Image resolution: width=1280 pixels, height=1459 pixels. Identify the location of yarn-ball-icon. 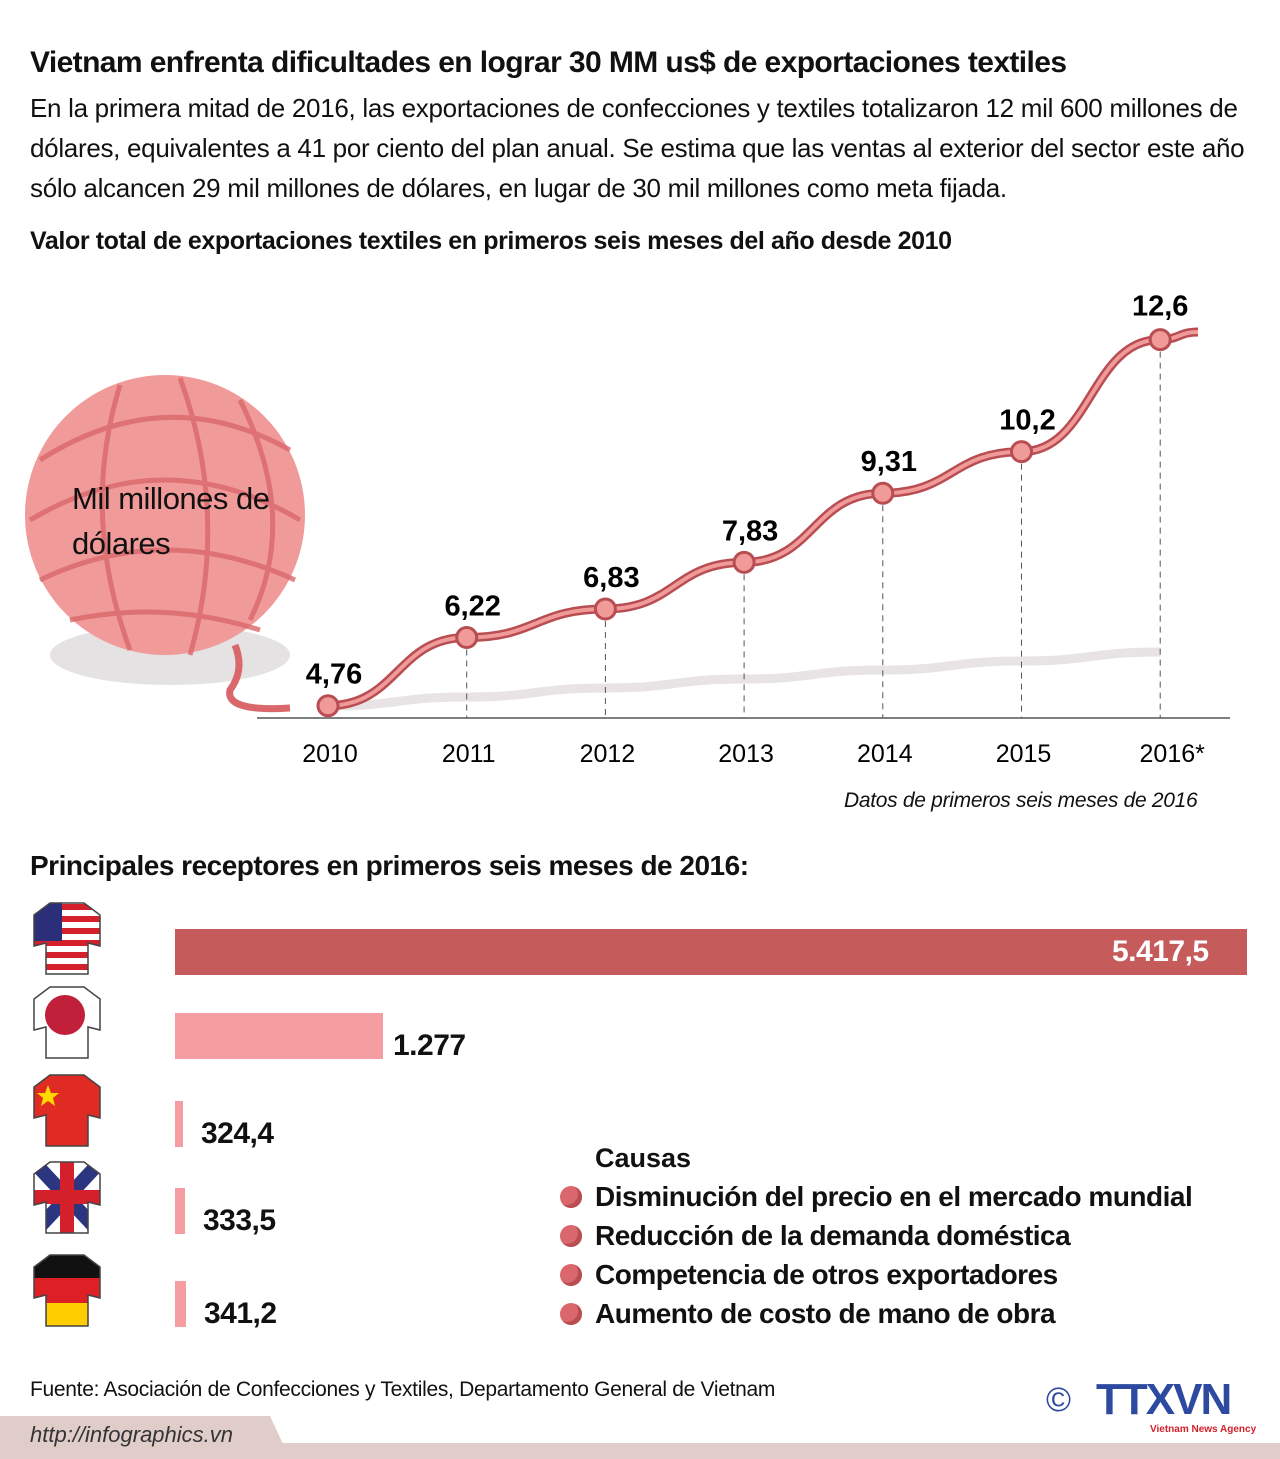
(165, 544).